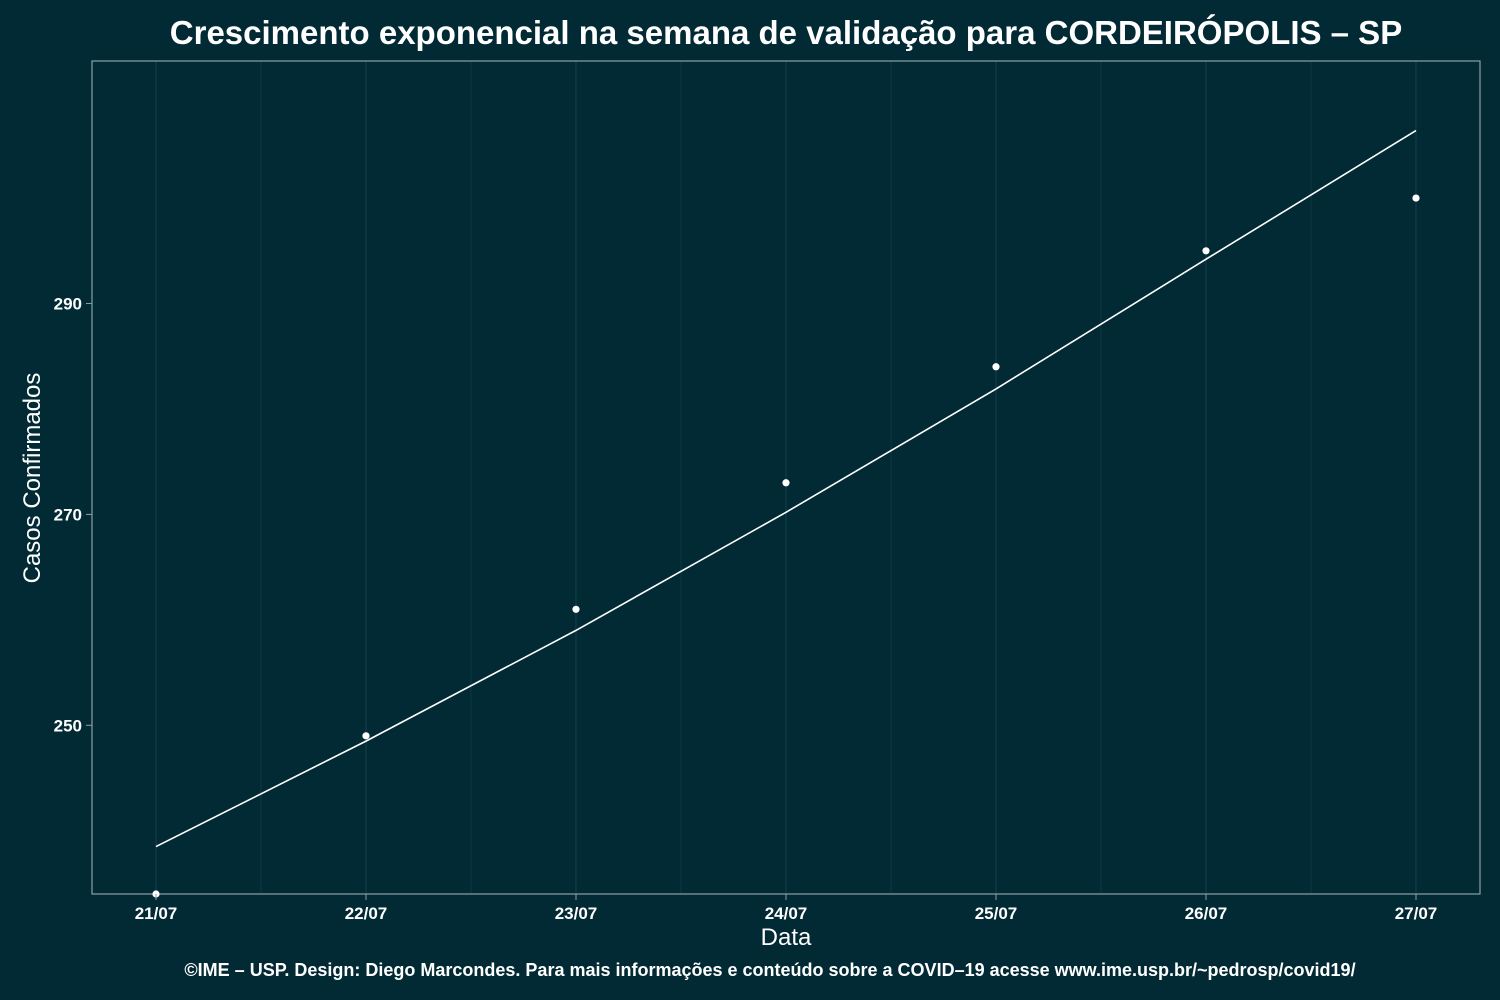 This screenshot has width=1500, height=1000. I want to click on x-tick-label: 21/07, so click(156, 913).